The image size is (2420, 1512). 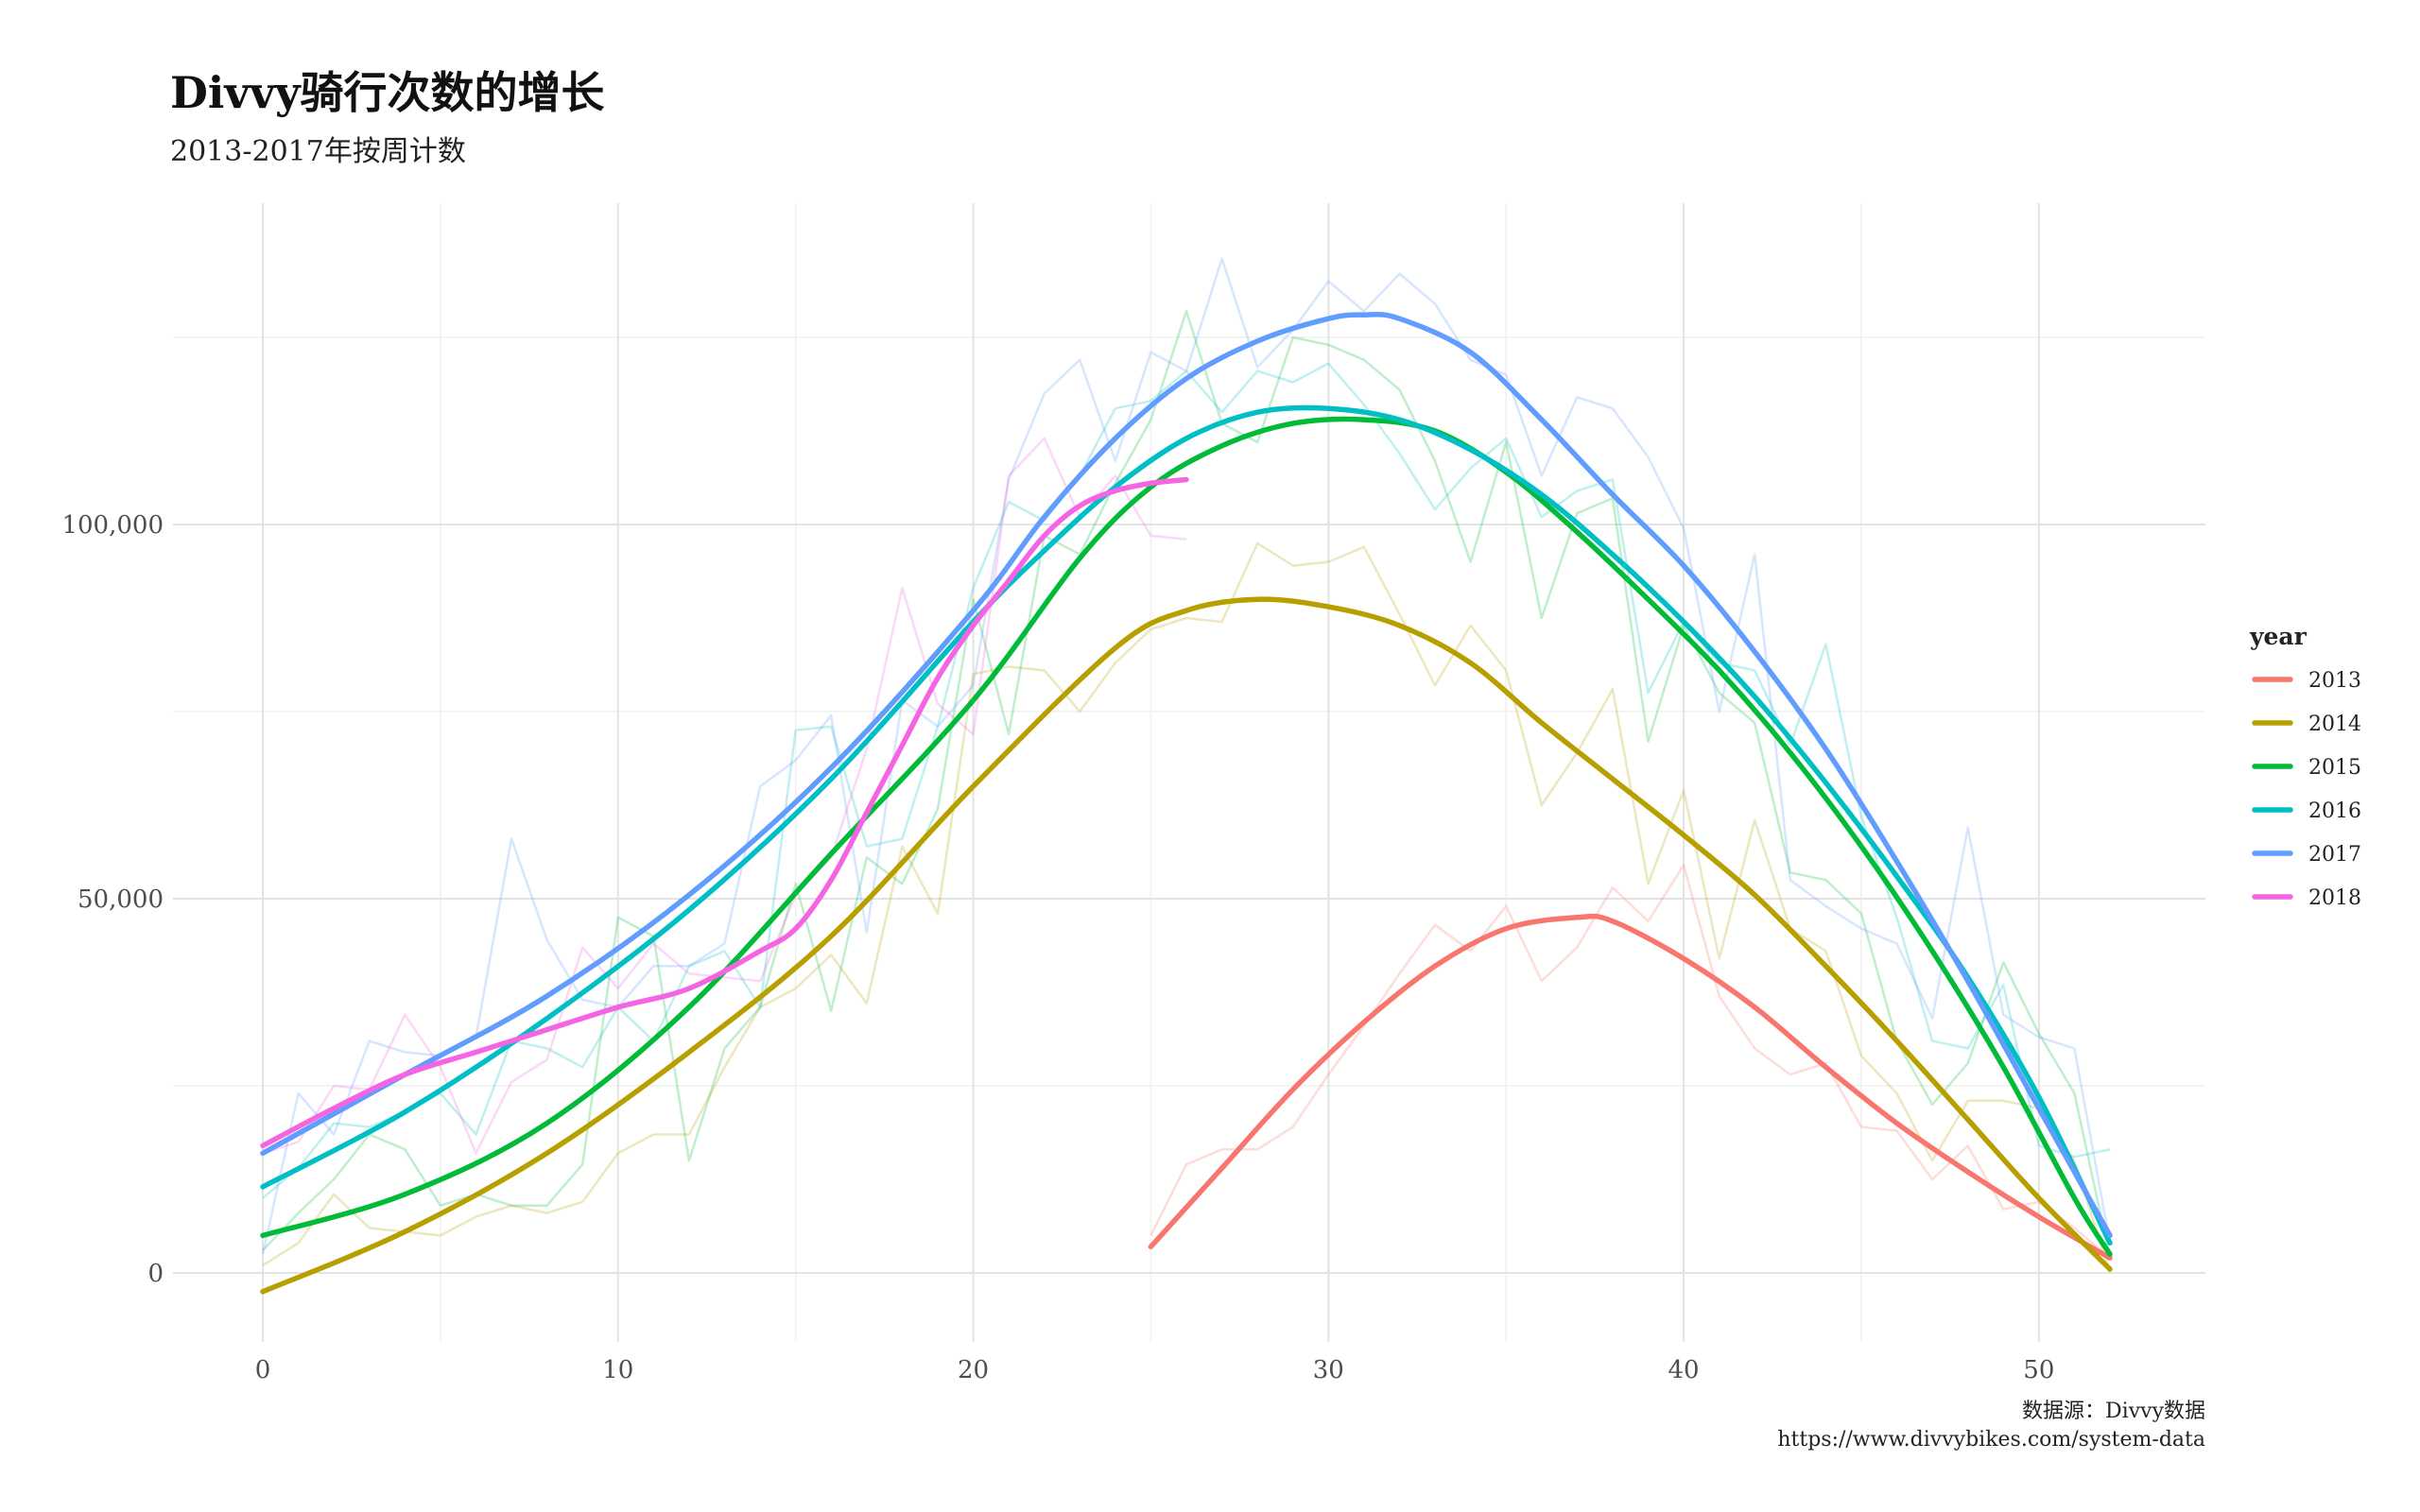 What do you see at coordinates (2278, 636) in the screenshot?
I see `legend-title: year` at bounding box center [2278, 636].